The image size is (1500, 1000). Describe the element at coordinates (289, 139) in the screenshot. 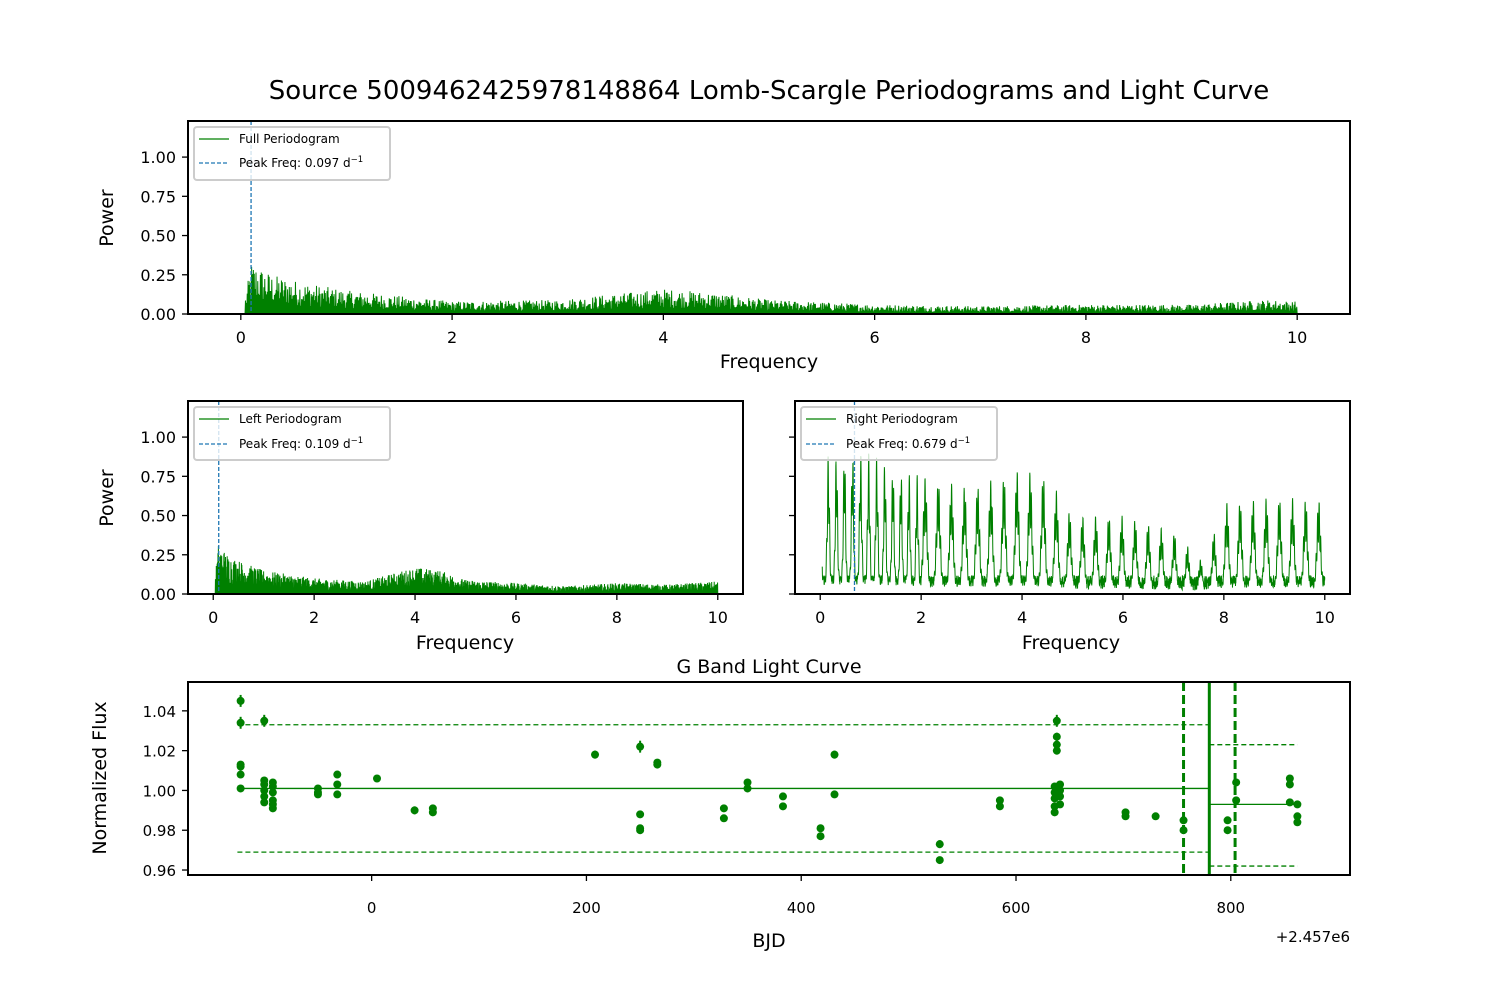

I see `full-periodogram-legend-series: Full Periodogram` at that location.